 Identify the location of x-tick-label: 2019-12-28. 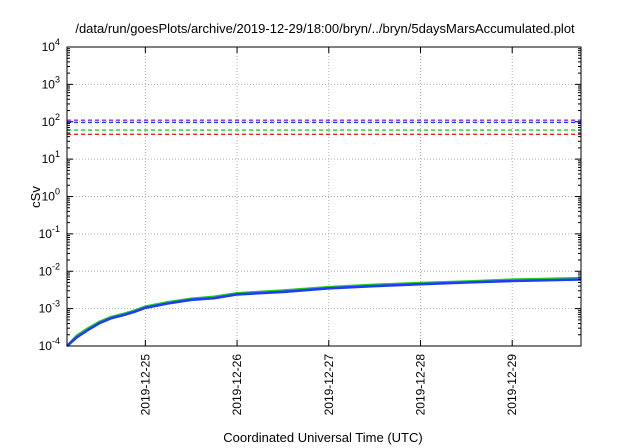
(420, 385).